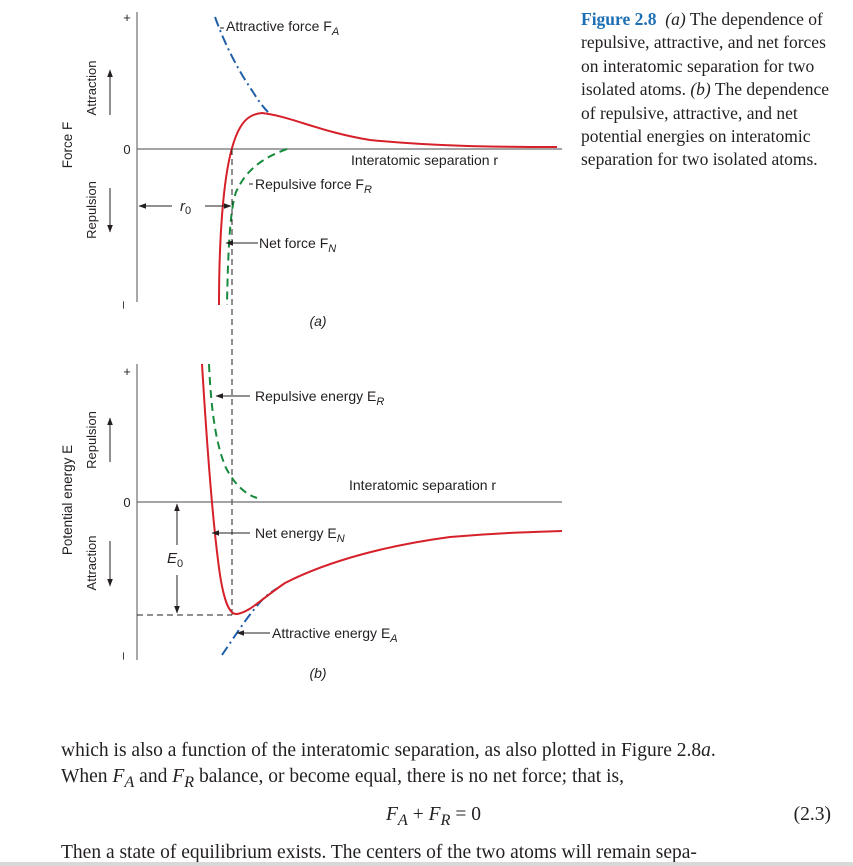 The image size is (853, 866). Describe the element at coordinates (317, 321) in the screenshot. I see `panel-a-label: (a)` at that location.